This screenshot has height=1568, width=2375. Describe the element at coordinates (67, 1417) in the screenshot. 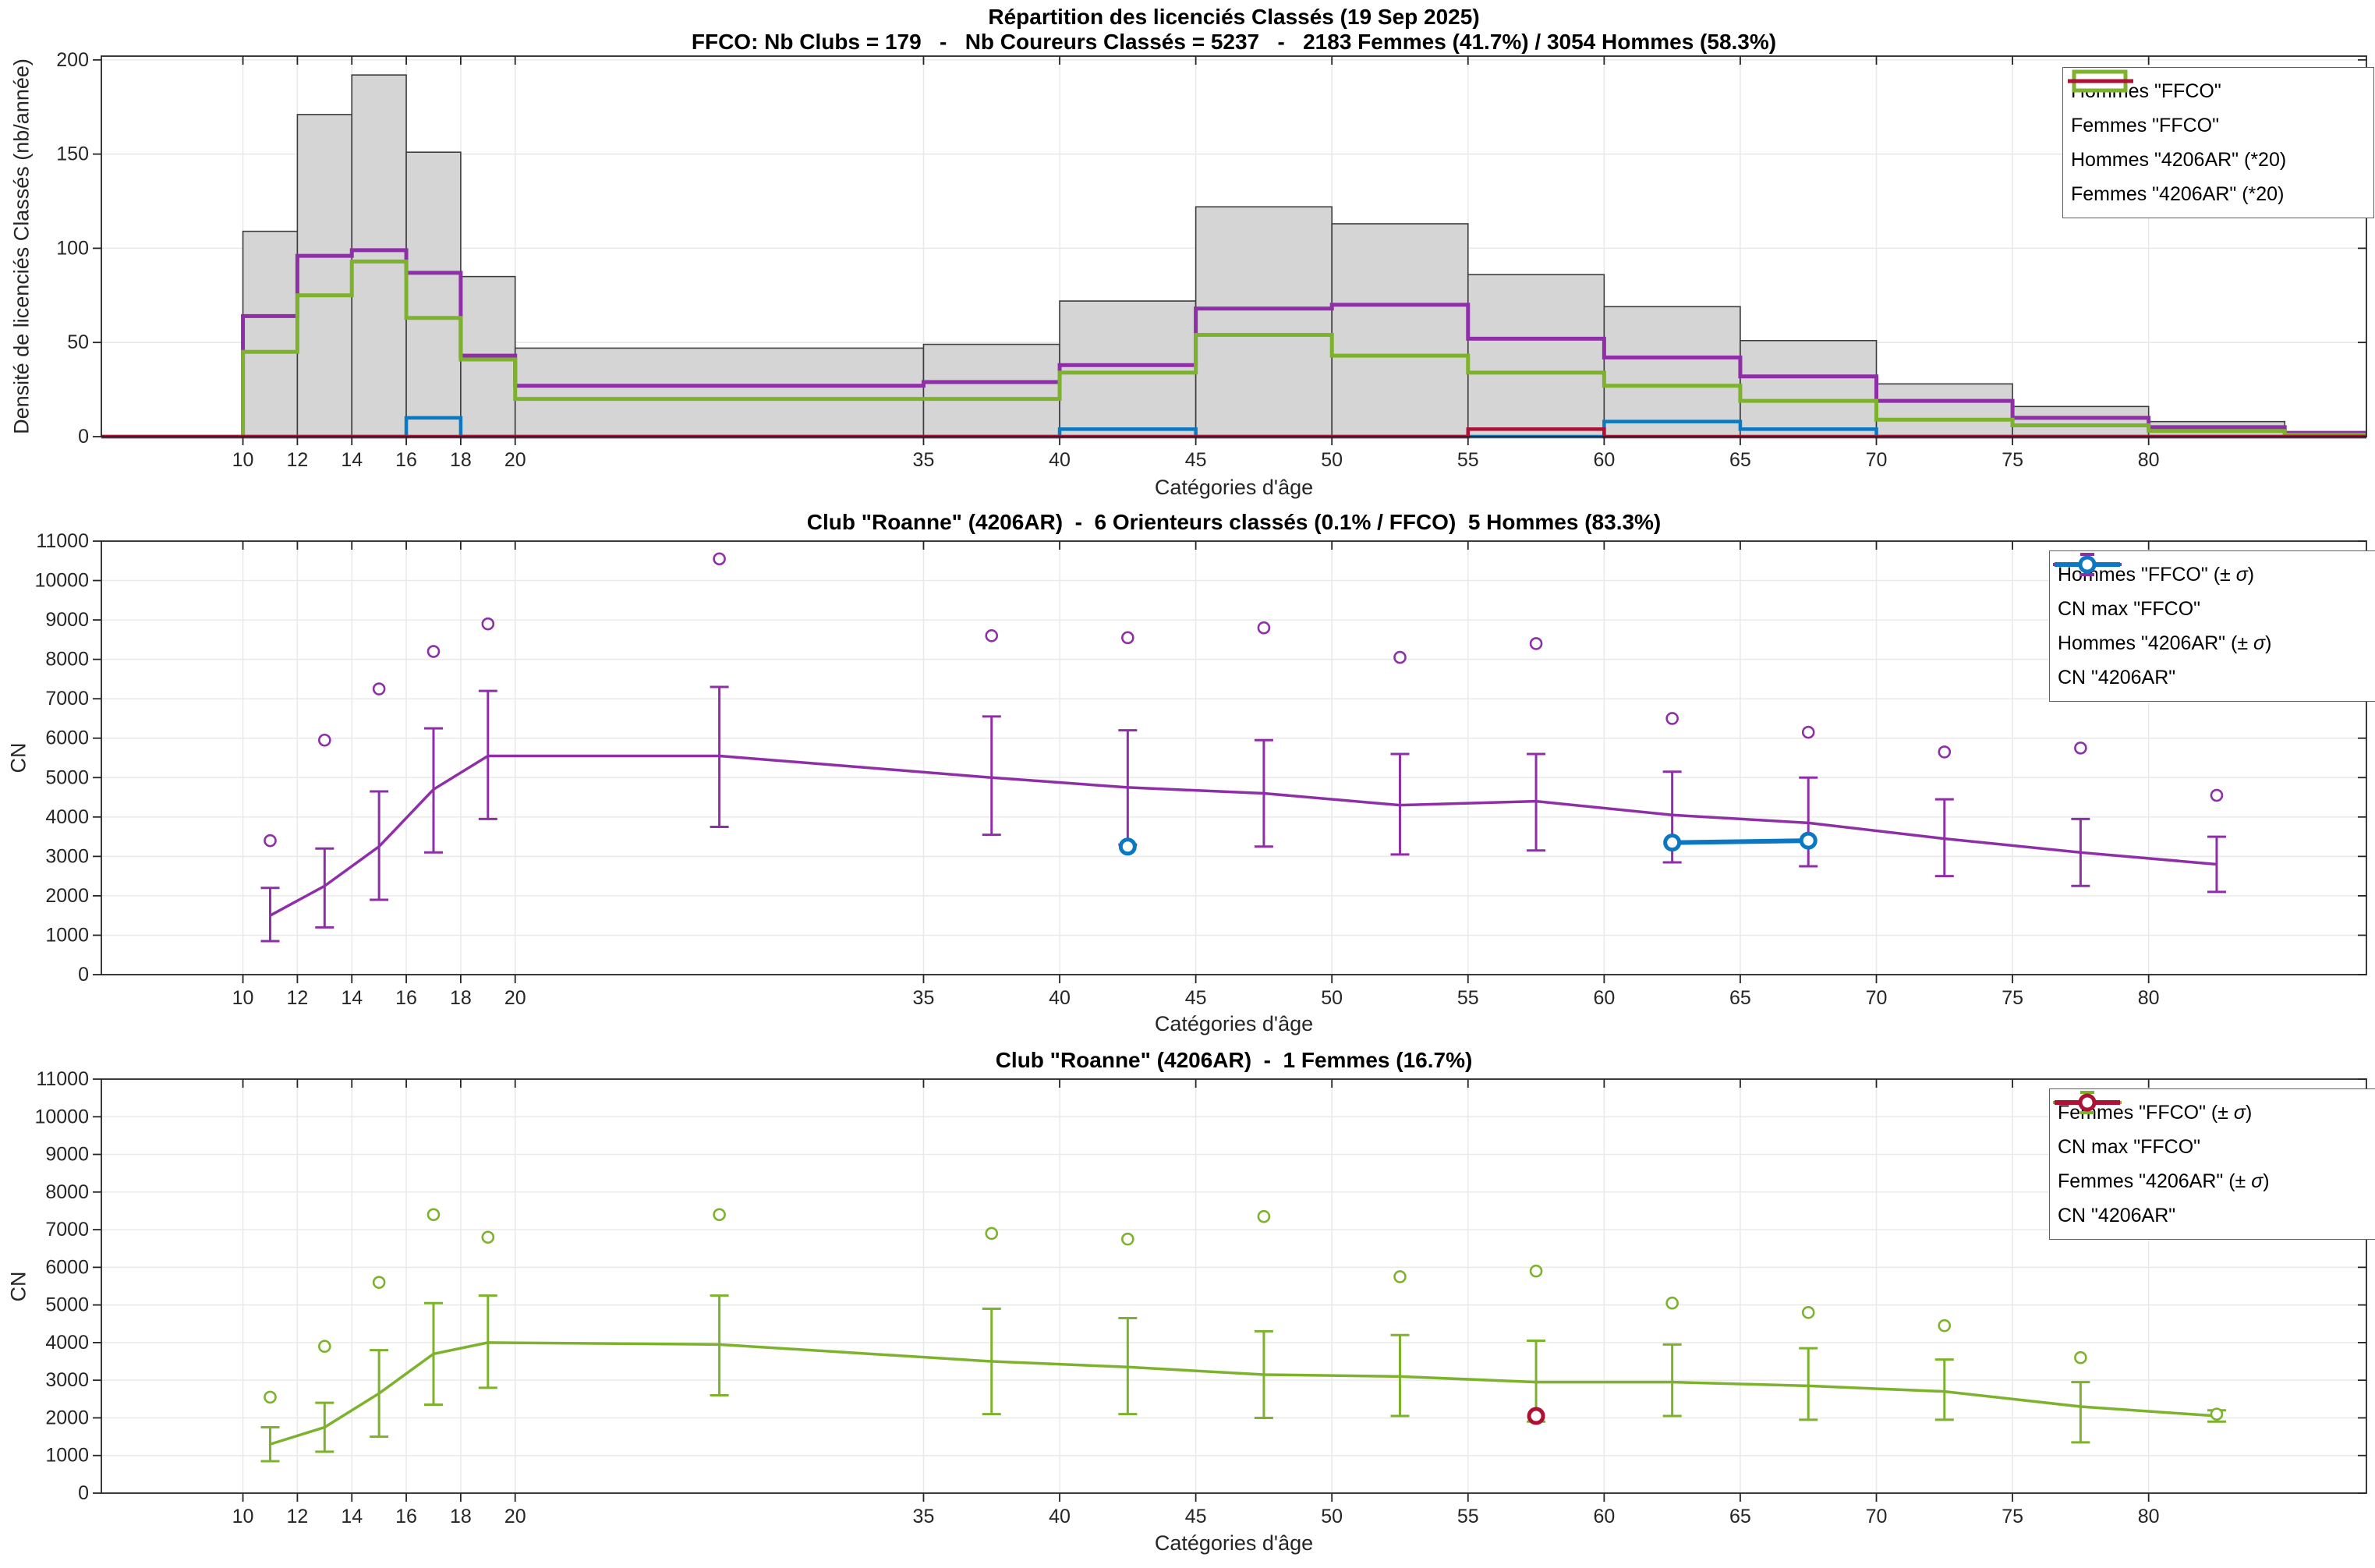

I see `y-tick-label: 2000` at that location.